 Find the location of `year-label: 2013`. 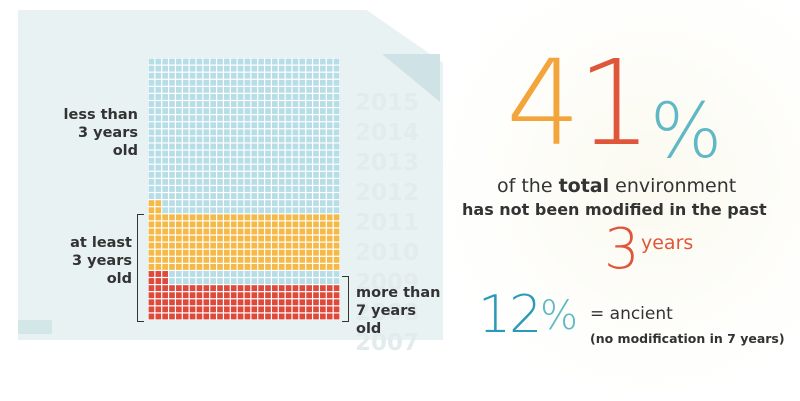

year-label: 2013 is located at coordinates (387, 163).